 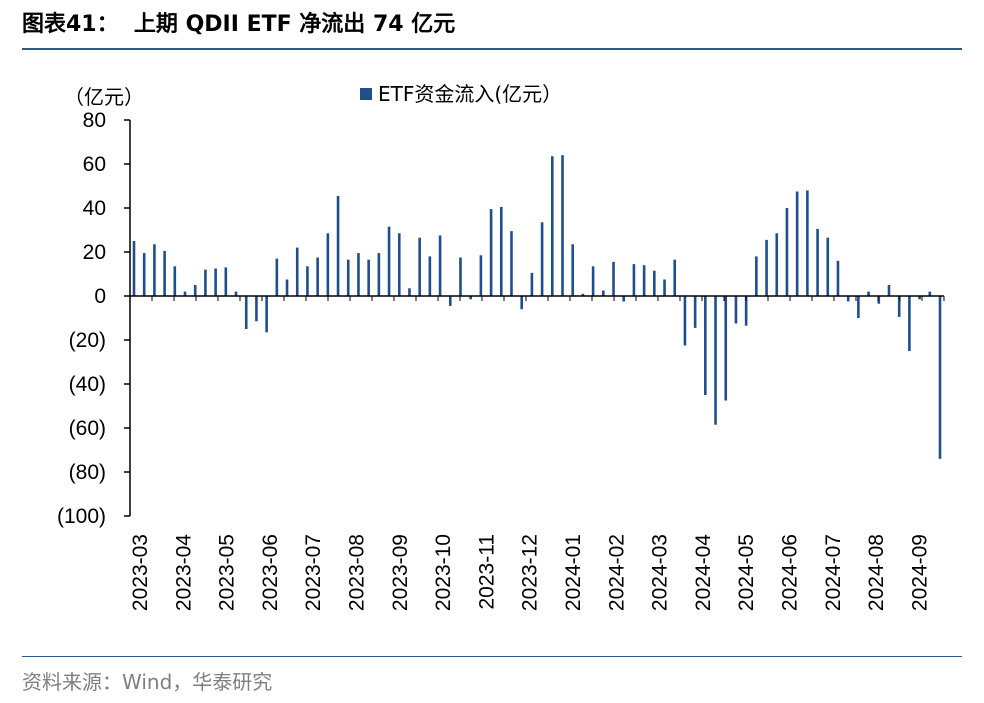 What do you see at coordinates (87, 428) in the screenshot?
I see `y-tick-label: (60)` at bounding box center [87, 428].